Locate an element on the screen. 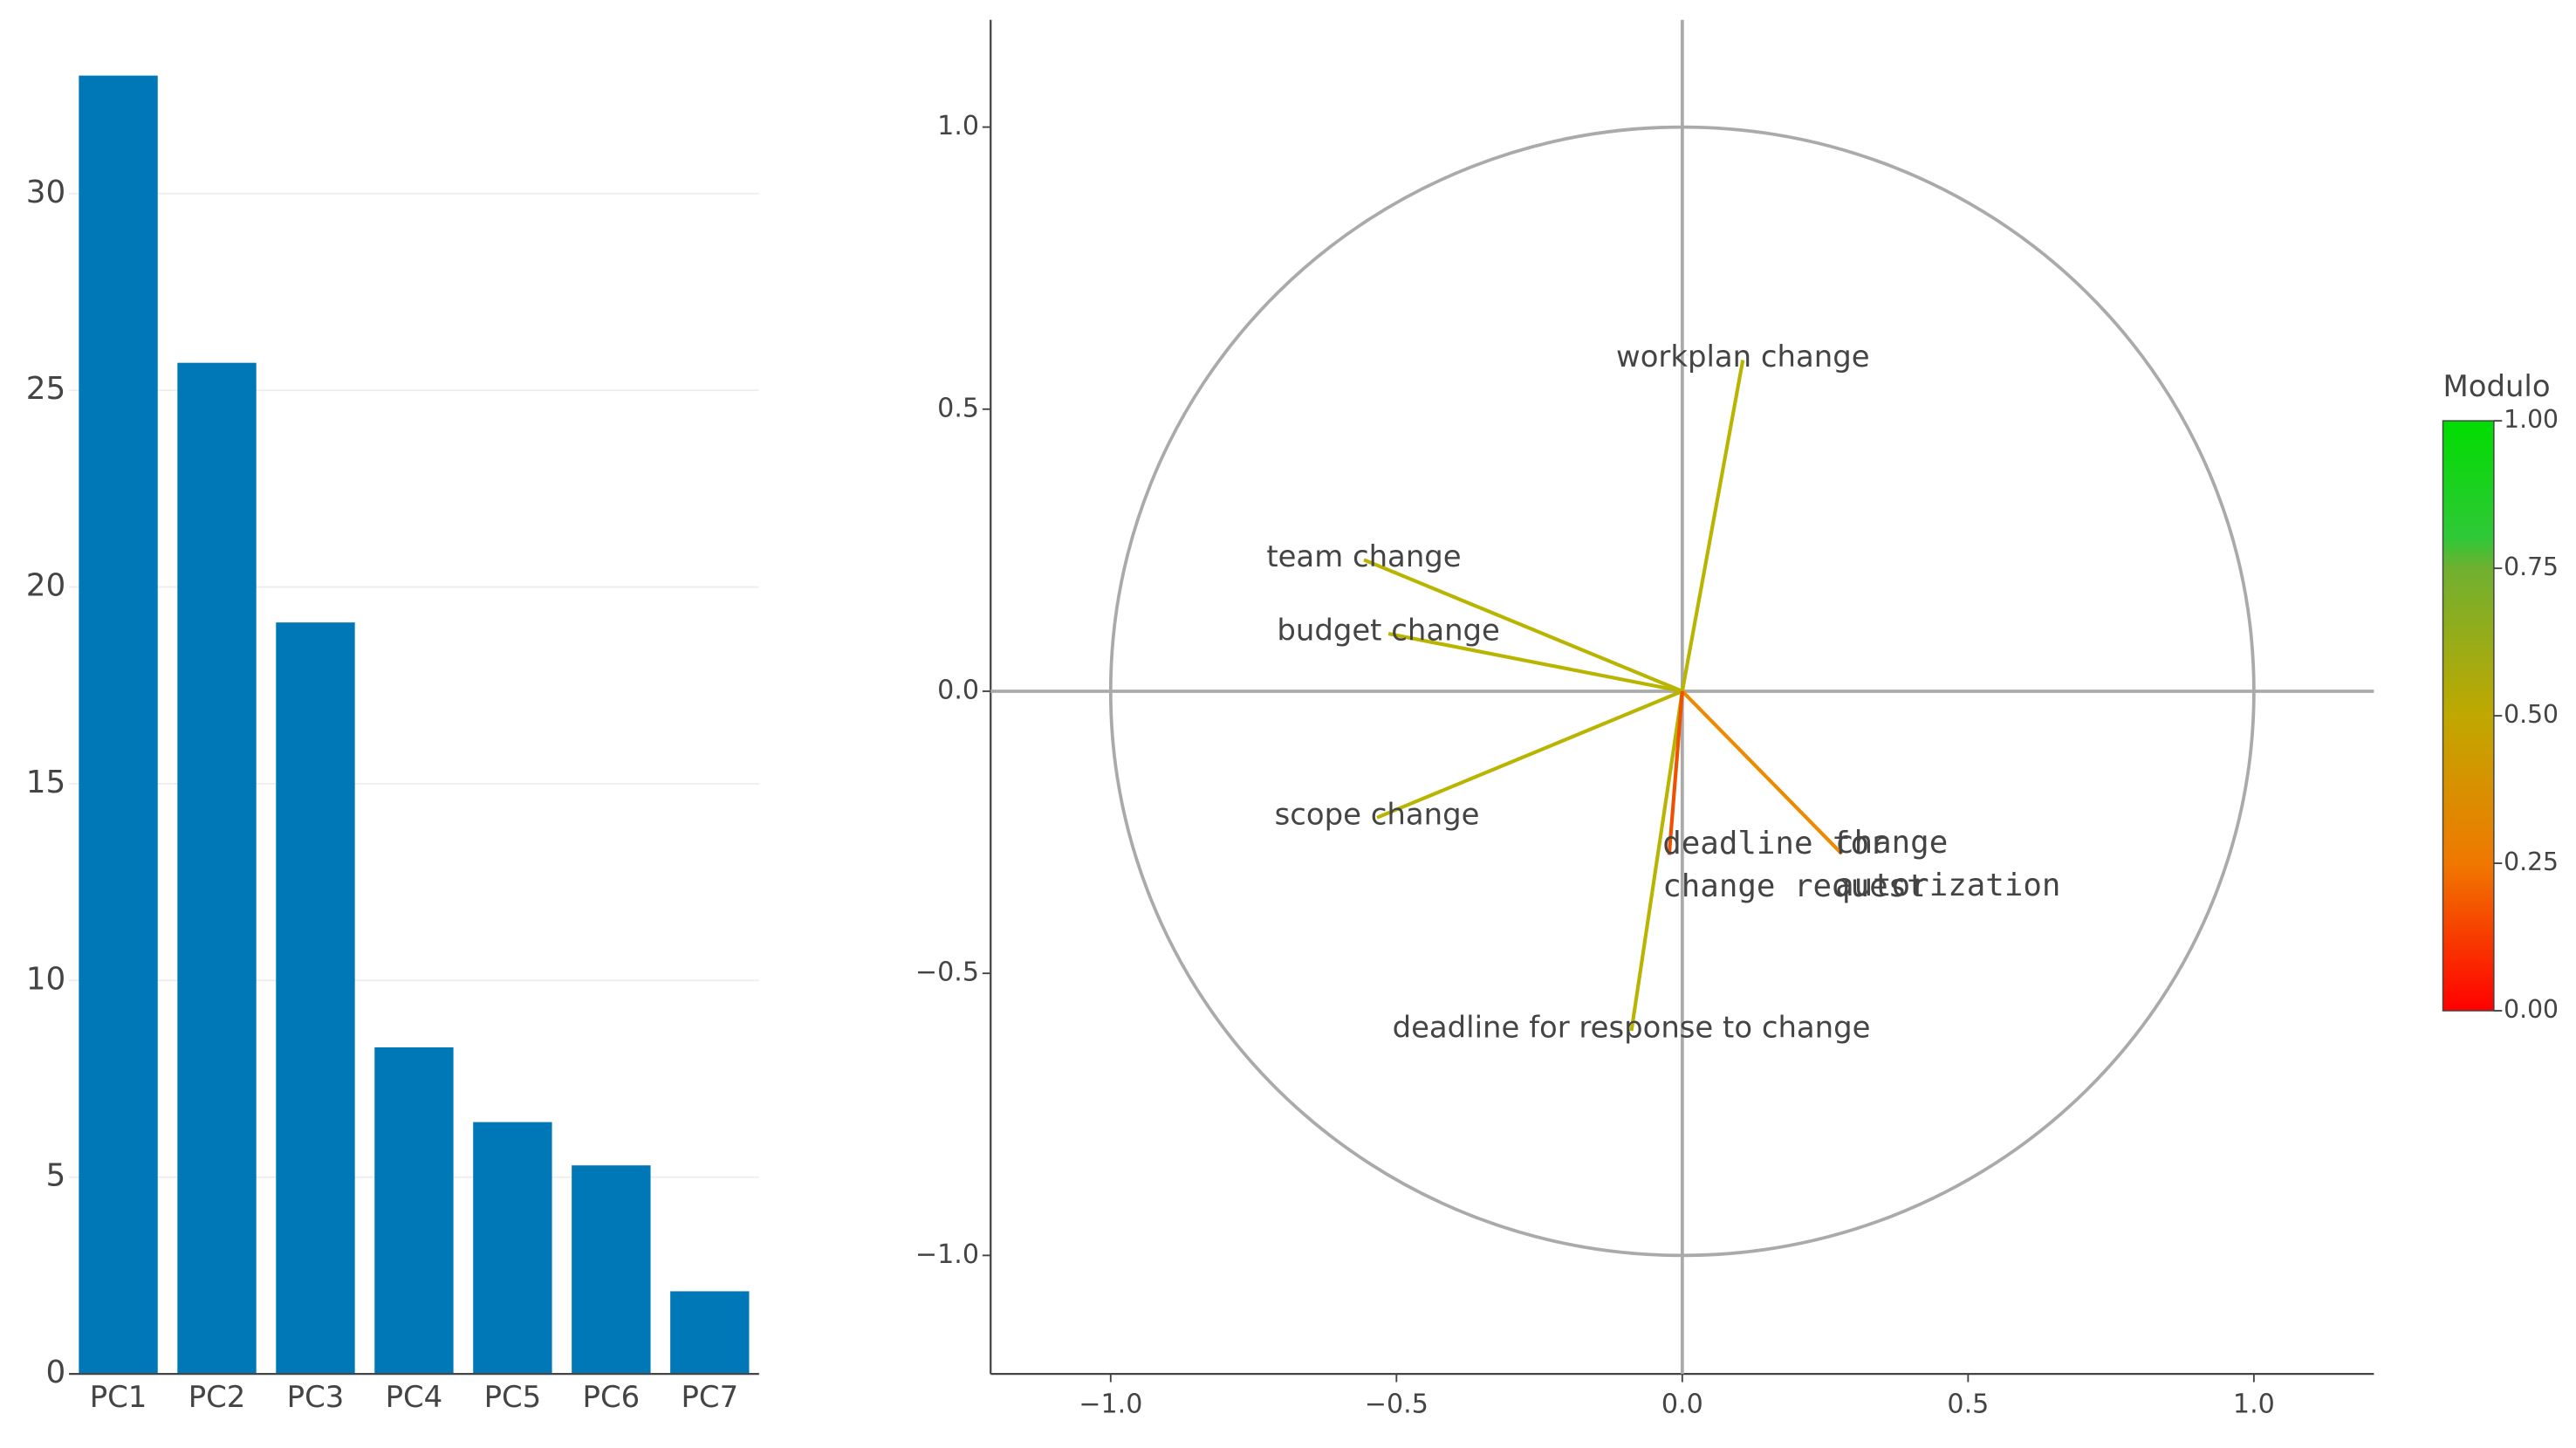 This screenshot has width=2576, height=1448. y-tick-label: −1.0 is located at coordinates (947, 1255).